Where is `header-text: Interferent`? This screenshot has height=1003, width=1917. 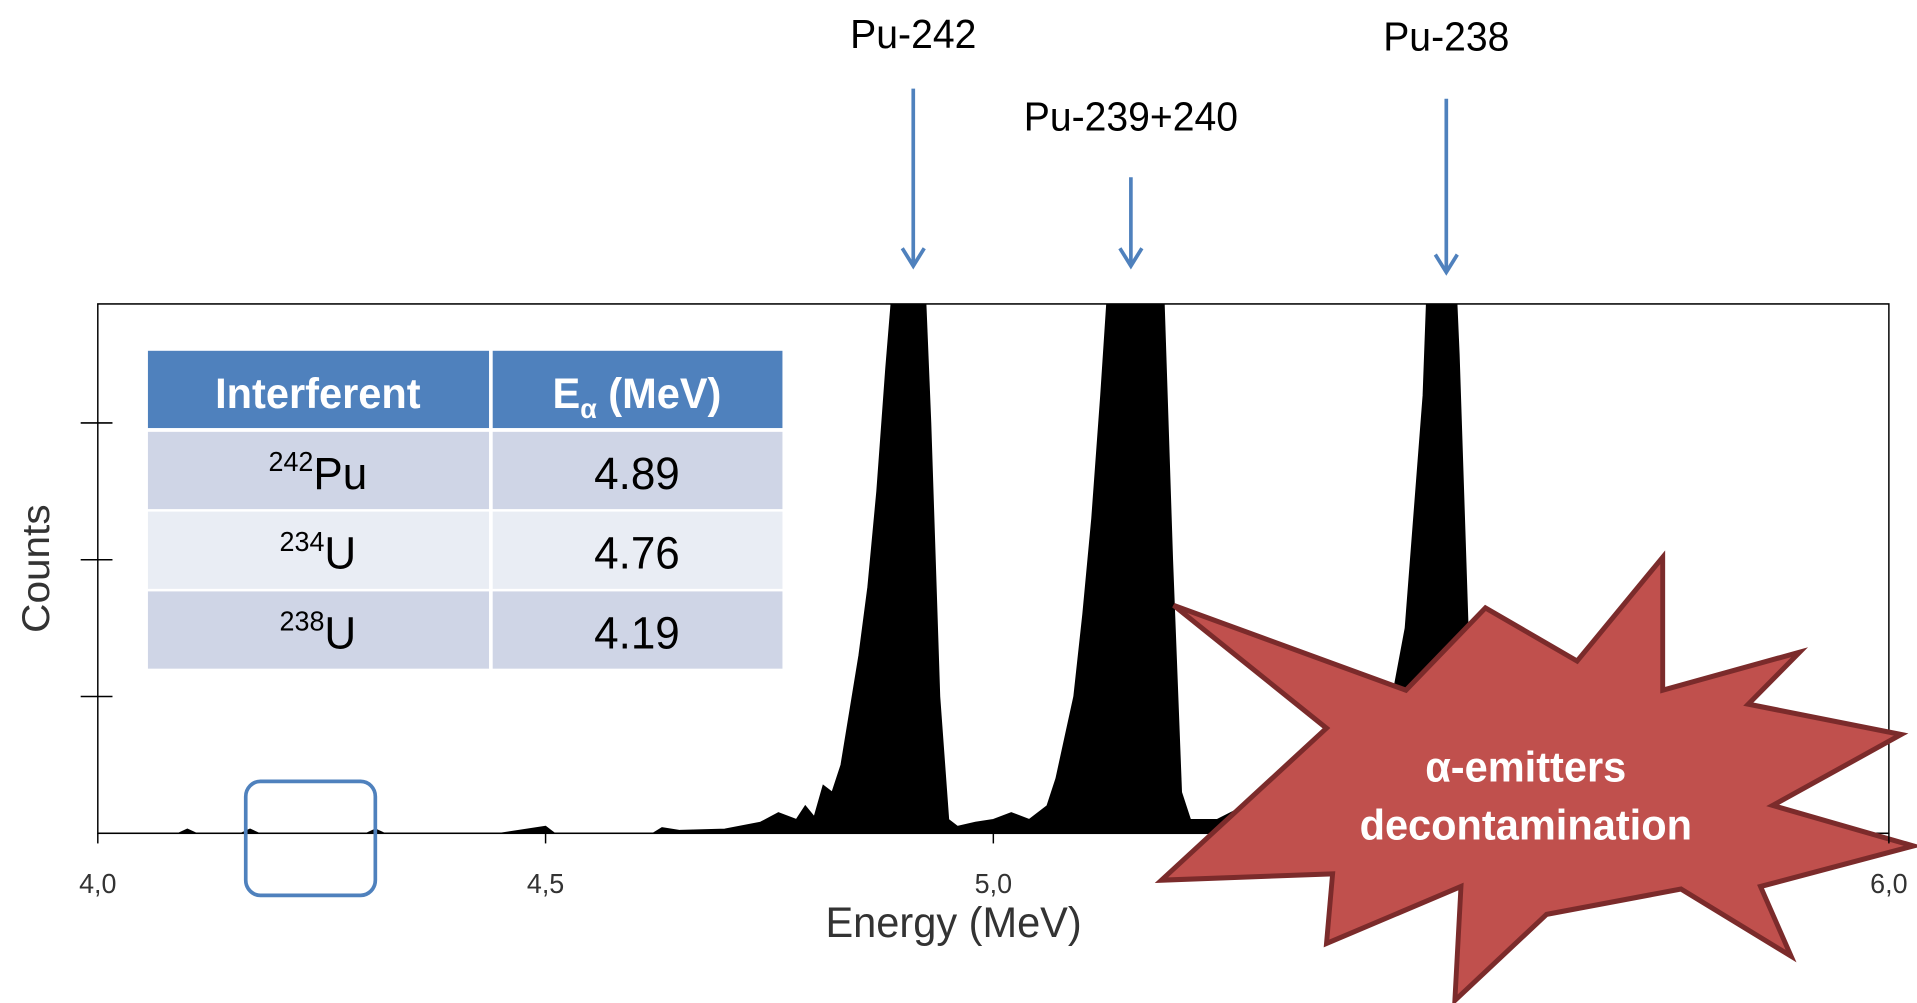 header-text: Interferent is located at coordinates (317, 393).